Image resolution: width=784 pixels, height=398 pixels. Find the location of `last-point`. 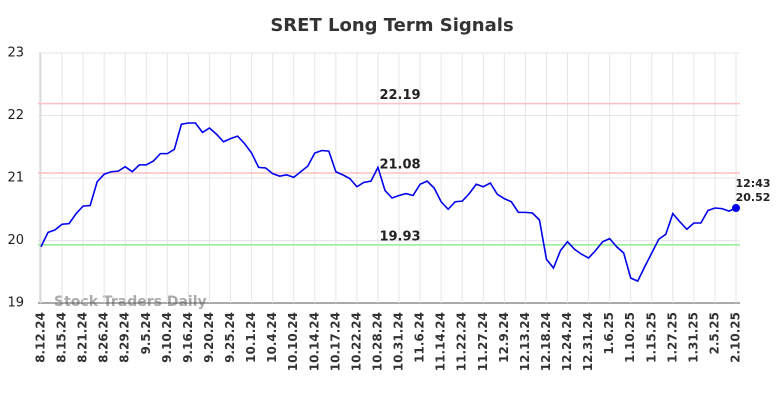

last-point is located at coordinates (736, 208).